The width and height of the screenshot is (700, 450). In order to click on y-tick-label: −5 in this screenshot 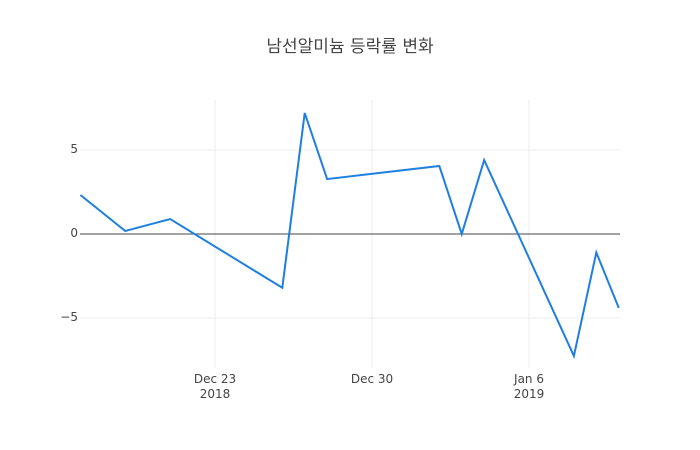, I will do `click(69, 317)`.